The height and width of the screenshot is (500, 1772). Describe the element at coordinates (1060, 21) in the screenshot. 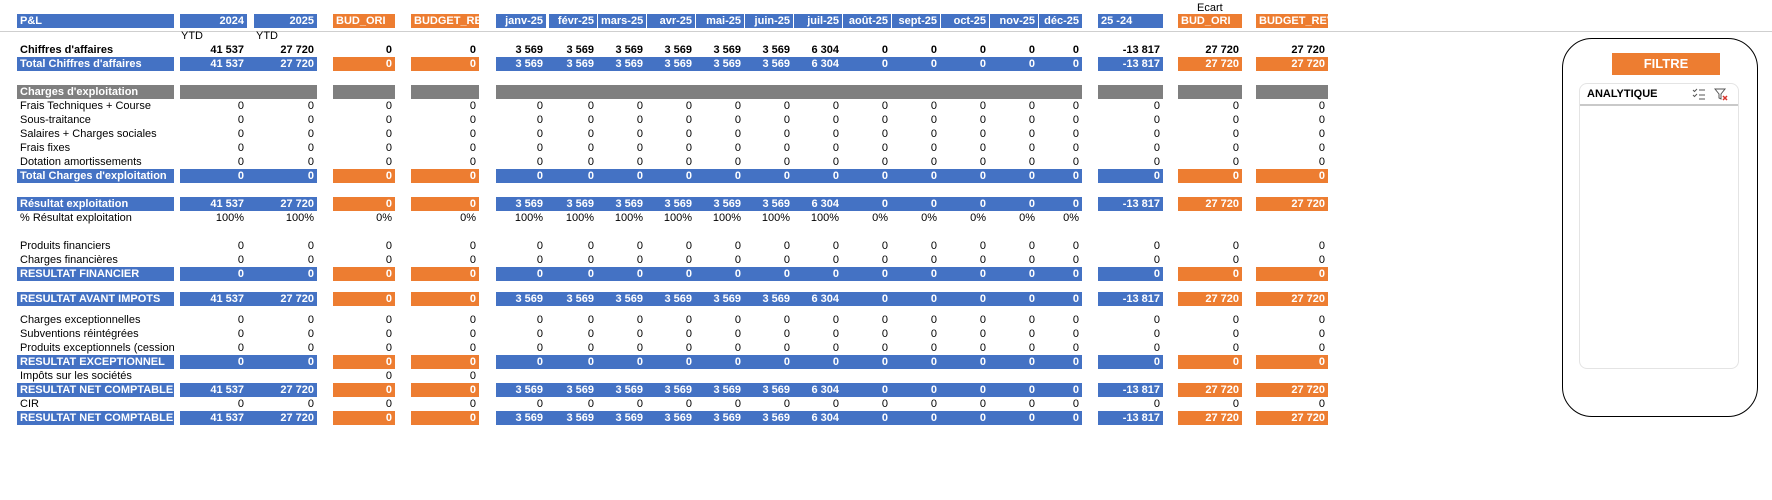

I see `column-header: déc-25` at that location.